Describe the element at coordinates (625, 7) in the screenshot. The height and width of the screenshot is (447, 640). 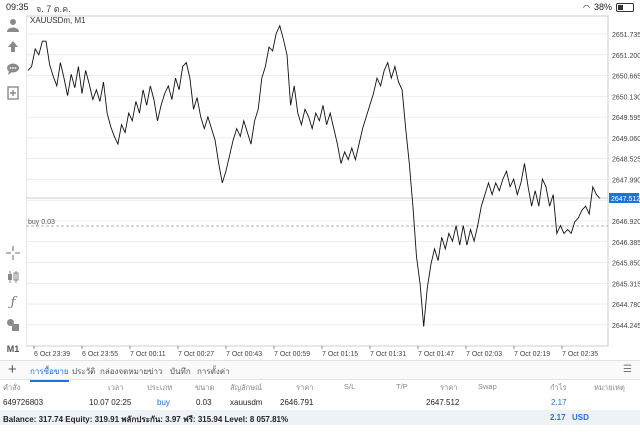
I see `battery-icon` at that location.